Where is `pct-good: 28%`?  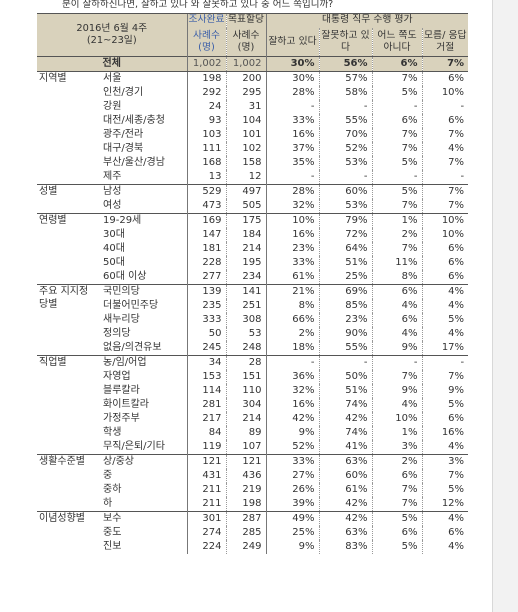
pct-good: 28% is located at coordinates (292, 191).